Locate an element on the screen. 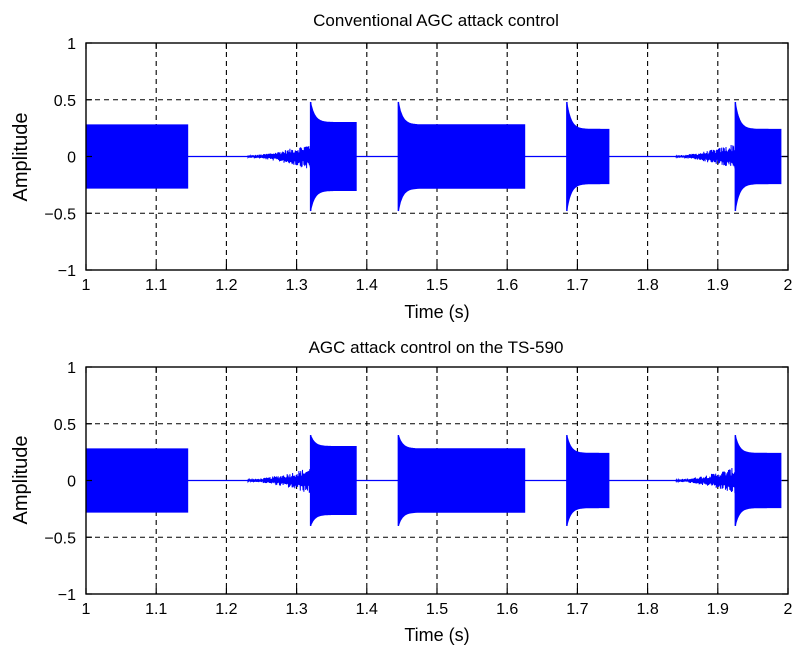 The width and height of the screenshot is (792, 646). chart-title: AGC attack control on the TS-590 is located at coordinates (436, 347).